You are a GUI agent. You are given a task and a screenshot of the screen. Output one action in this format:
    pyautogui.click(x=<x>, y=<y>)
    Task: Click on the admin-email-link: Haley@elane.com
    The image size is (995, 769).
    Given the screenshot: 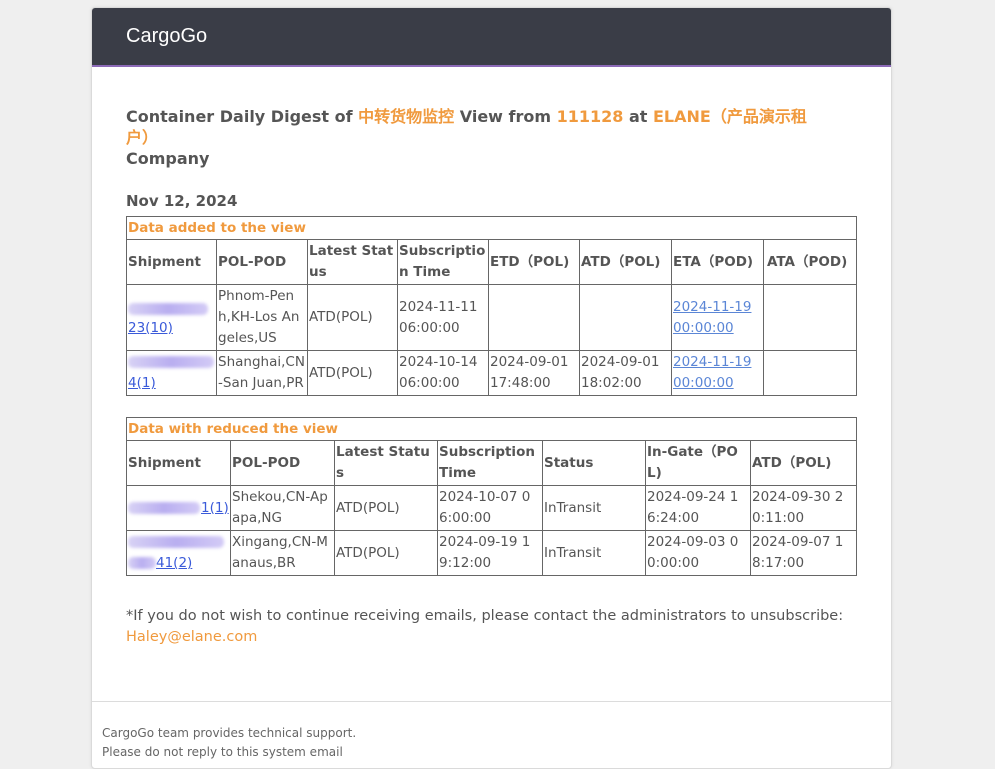 What is the action you would take?
    pyautogui.click(x=192, y=637)
    